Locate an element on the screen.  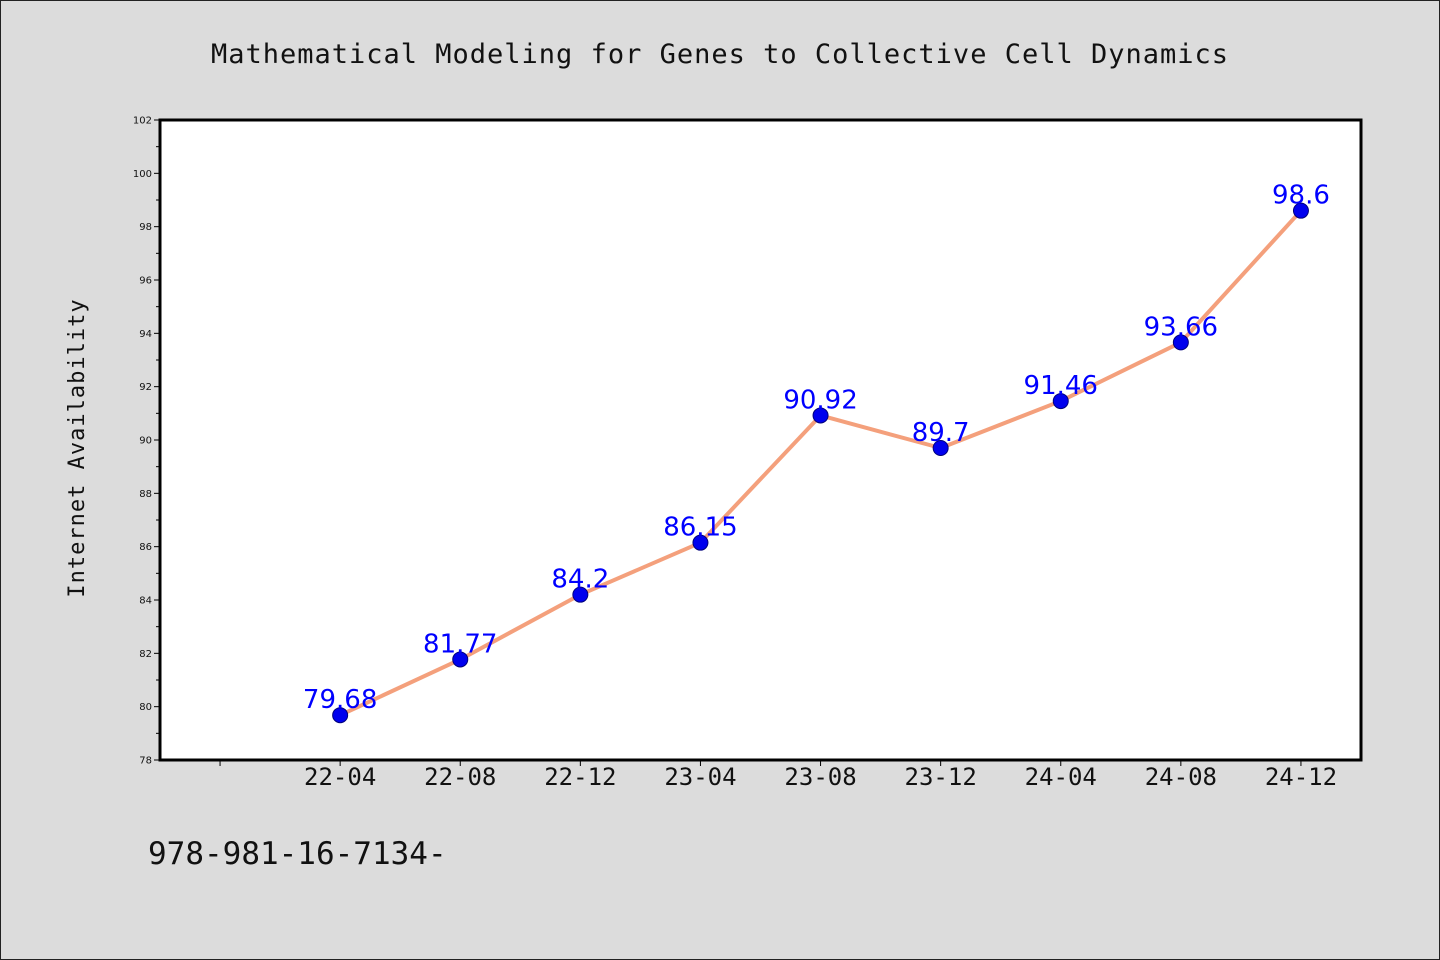
y-tick-label: 82 is located at coordinates (145, 654).